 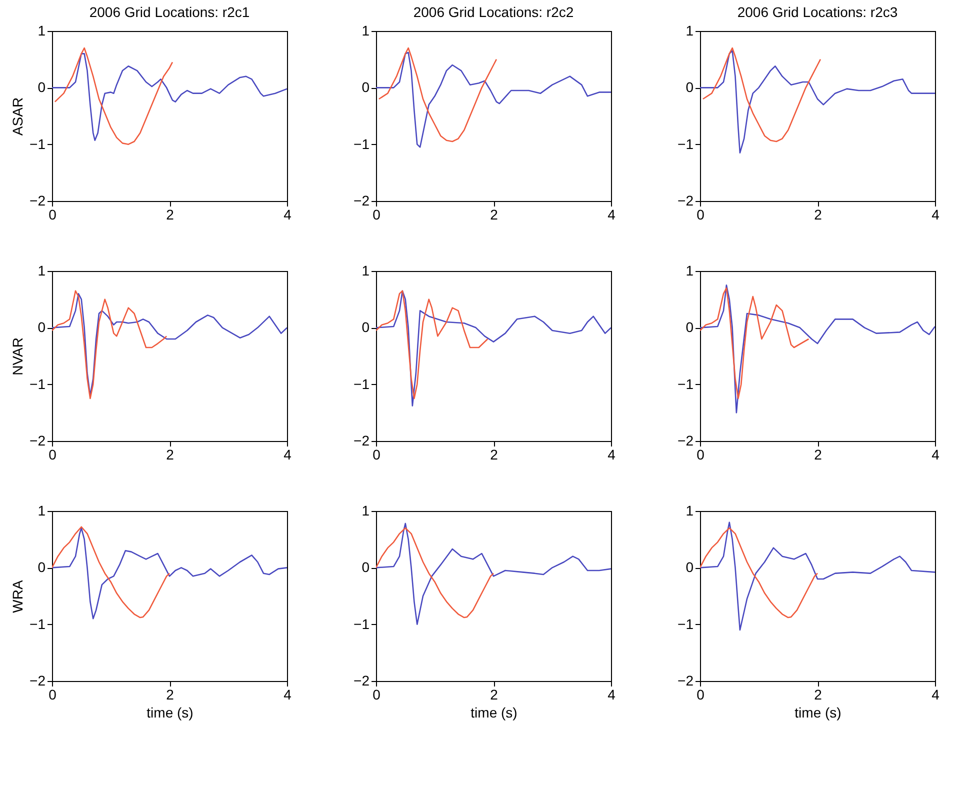 I want to click on chart-title: 2006 Grid Locations: r2c1, so click(x=169, y=12).